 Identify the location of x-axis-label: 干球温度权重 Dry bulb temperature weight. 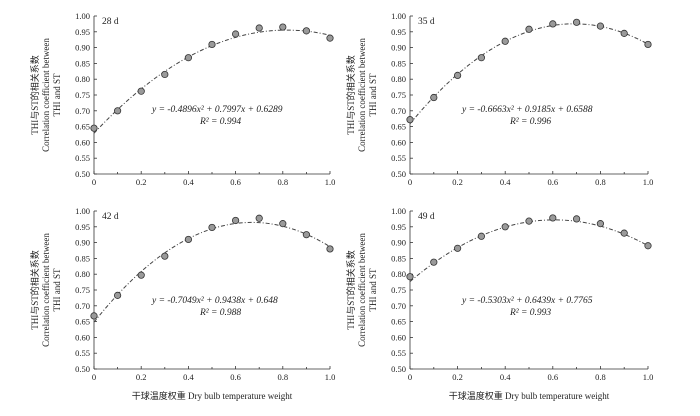
(212, 395).